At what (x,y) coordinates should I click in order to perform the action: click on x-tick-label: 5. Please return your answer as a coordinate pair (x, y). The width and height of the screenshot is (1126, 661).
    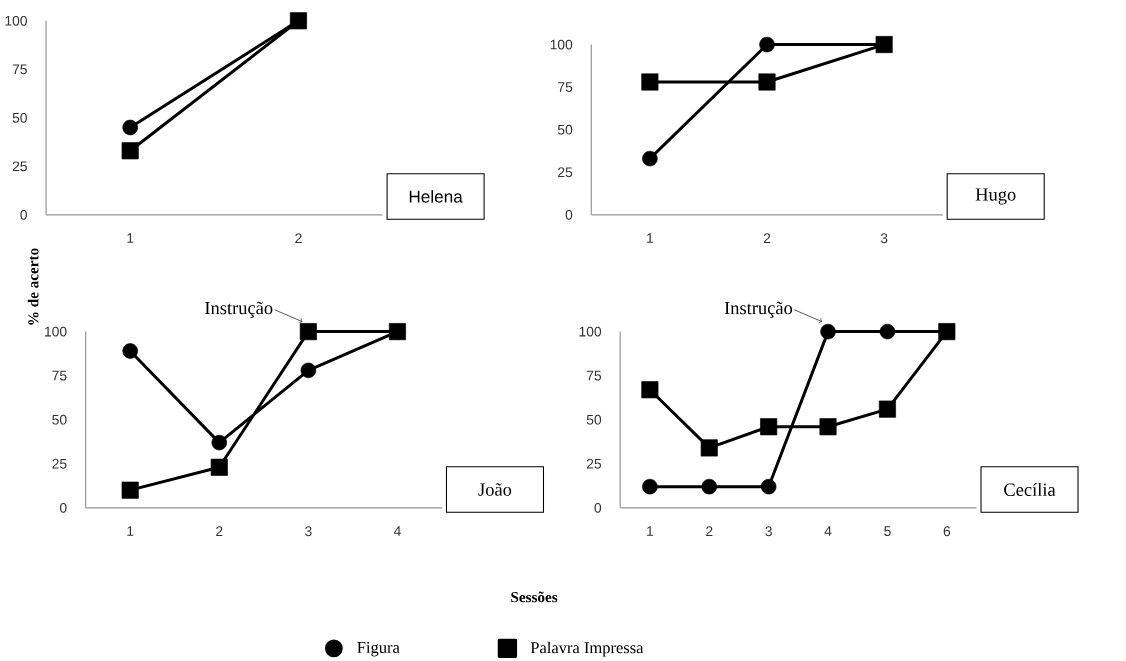
    Looking at the image, I should click on (887, 531).